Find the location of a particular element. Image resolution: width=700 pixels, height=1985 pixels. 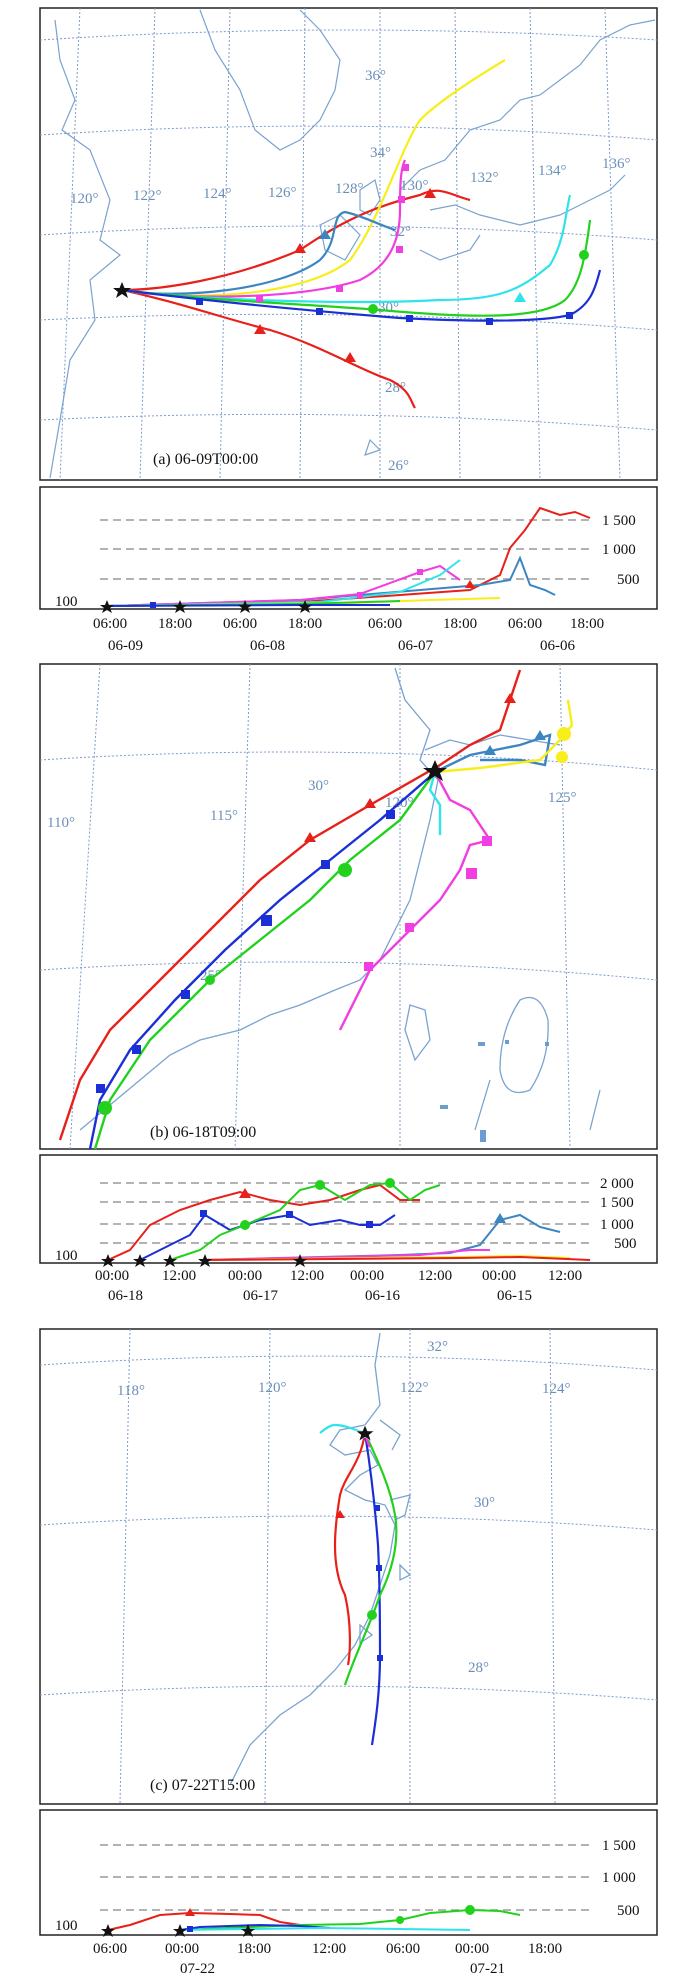

map-b-islands is located at coordinates (494, 1091).